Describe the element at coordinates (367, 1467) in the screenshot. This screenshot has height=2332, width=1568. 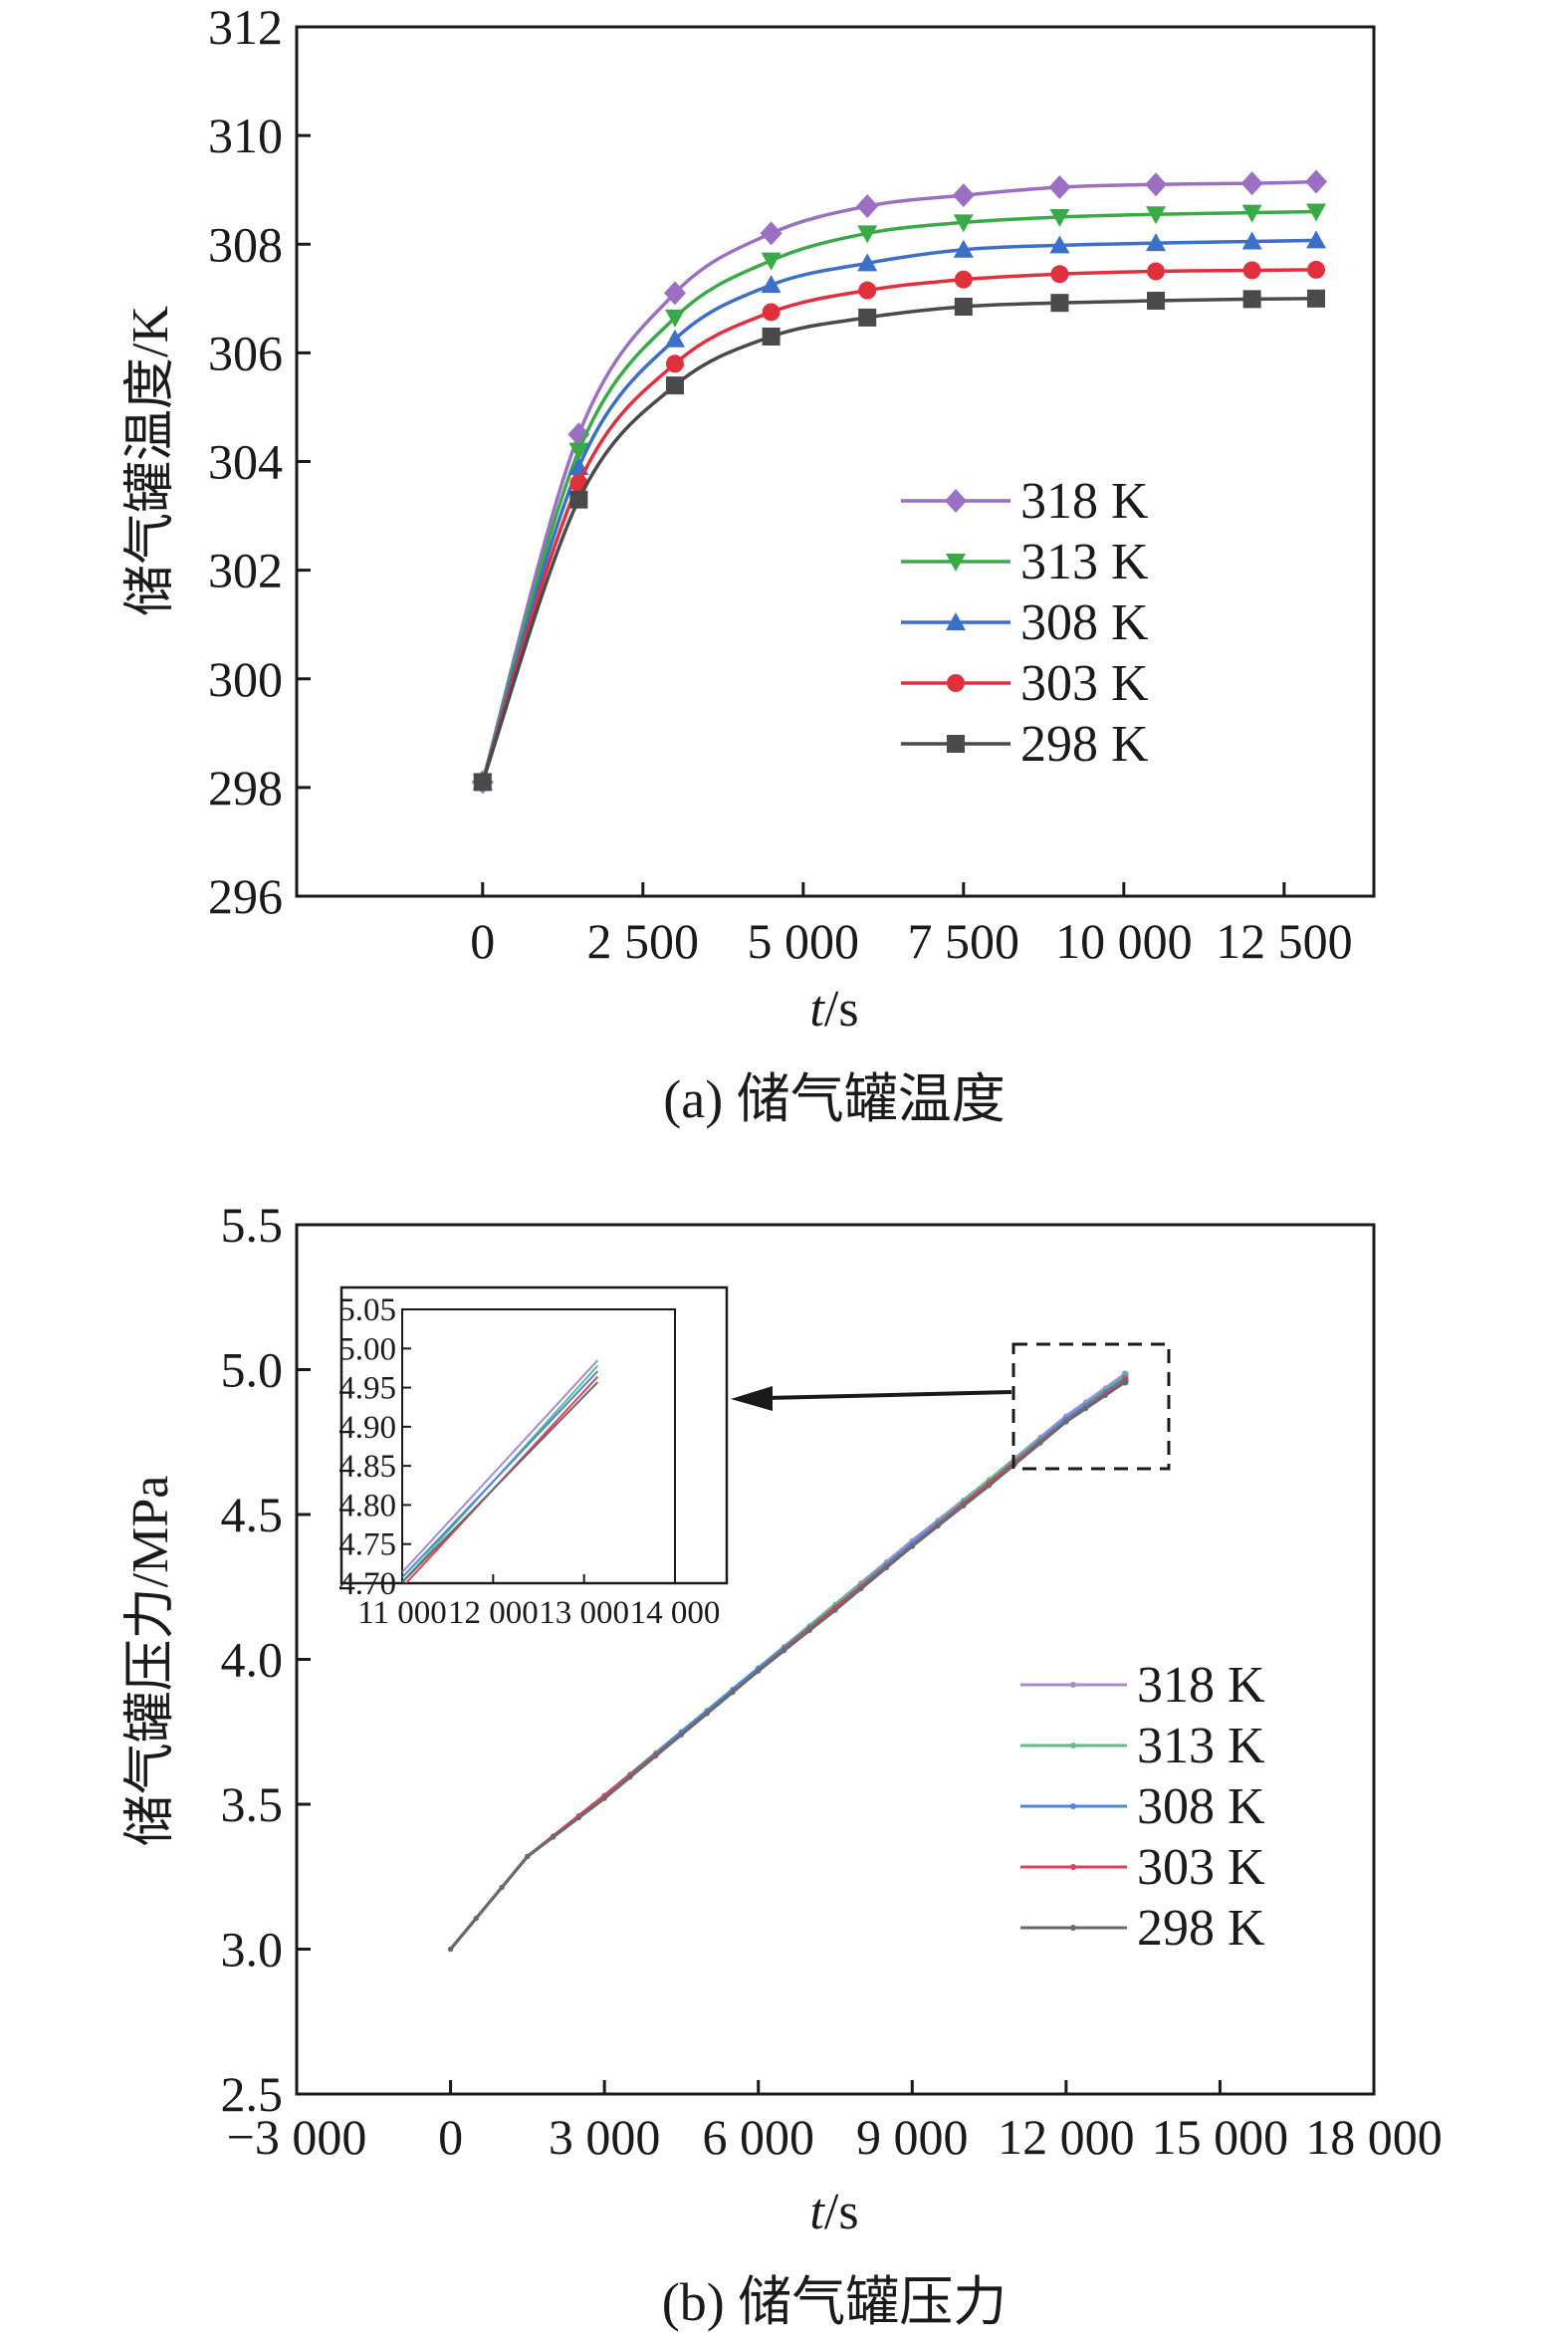
I see `inset-y-tick-label: 4.85` at that location.